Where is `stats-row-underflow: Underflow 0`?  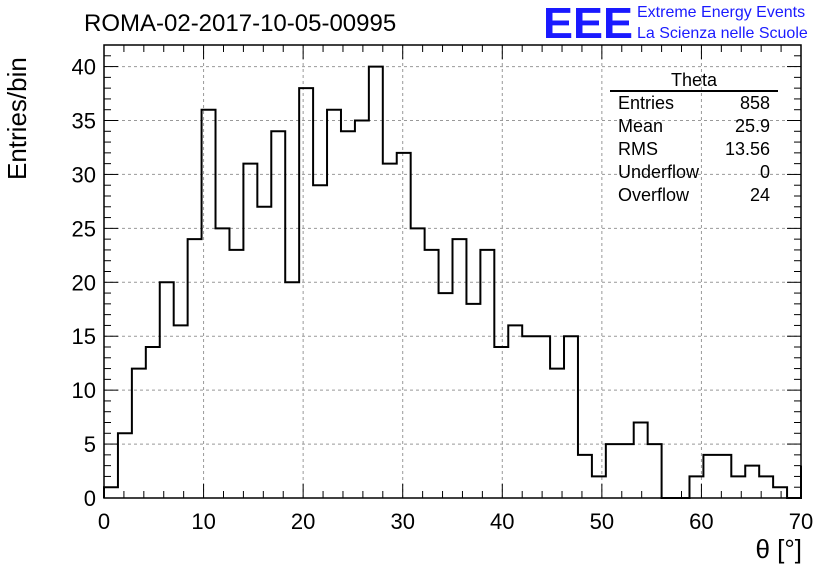
stats-row-underflow: Underflow 0 is located at coordinates (694, 172).